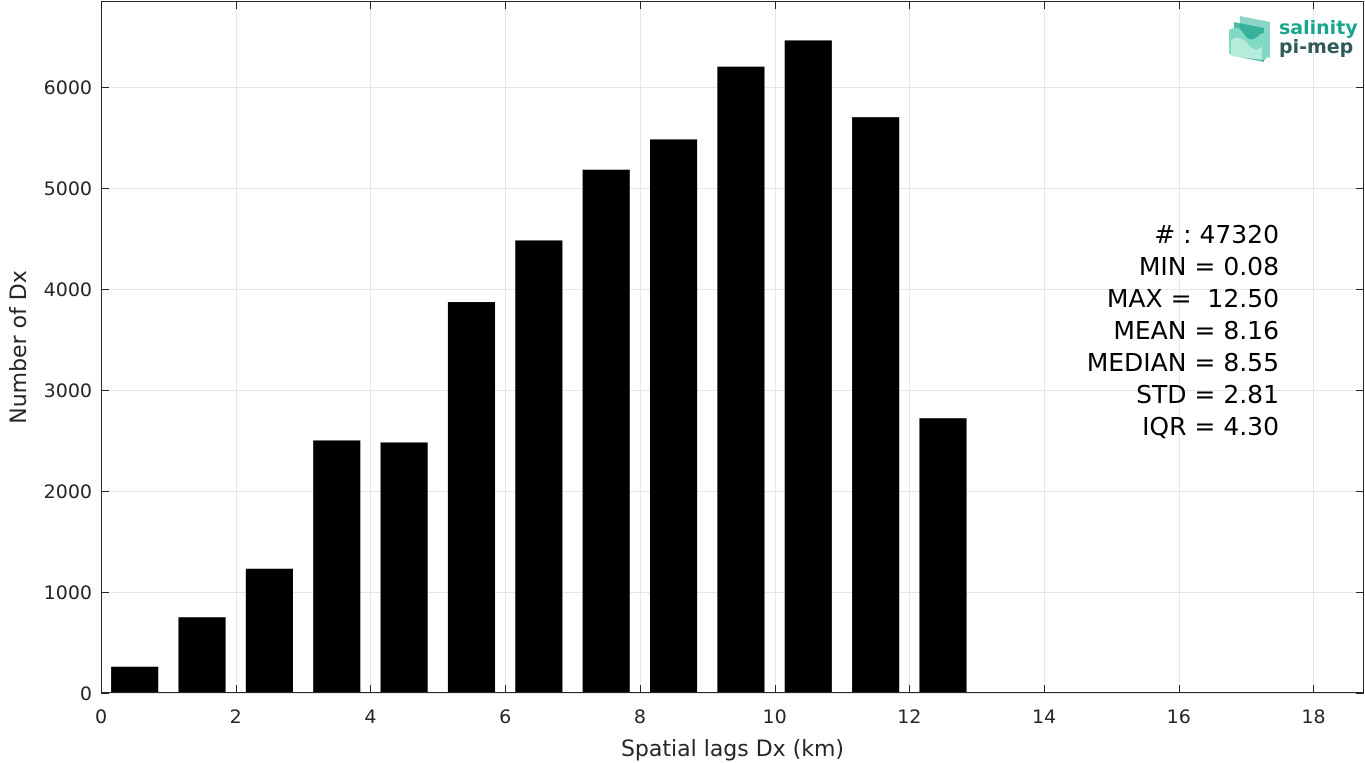 The height and width of the screenshot is (763, 1365). Describe the element at coordinates (732, 749) in the screenshot. I see `x-axis-label: Spatial lags Dx (km)` at that location.